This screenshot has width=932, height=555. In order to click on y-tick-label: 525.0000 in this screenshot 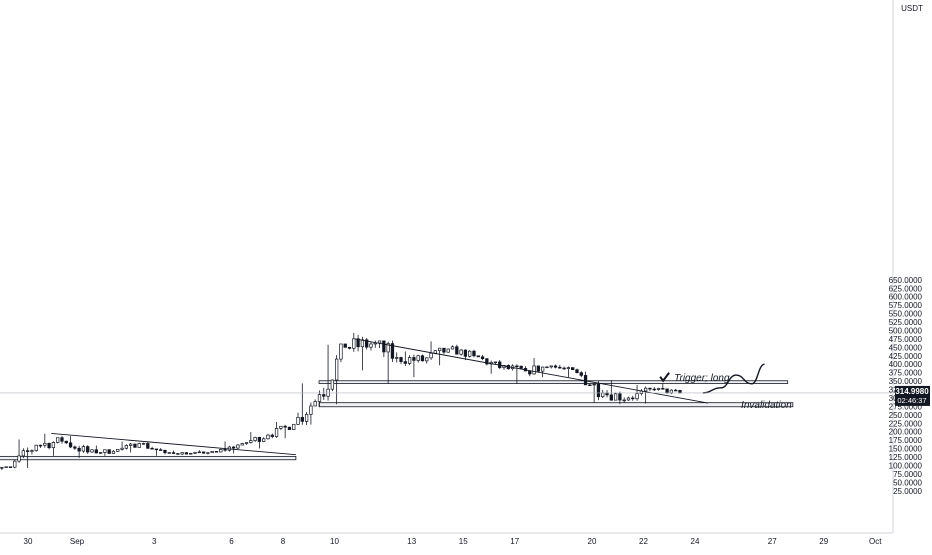, I will do `click(906, 322)`.